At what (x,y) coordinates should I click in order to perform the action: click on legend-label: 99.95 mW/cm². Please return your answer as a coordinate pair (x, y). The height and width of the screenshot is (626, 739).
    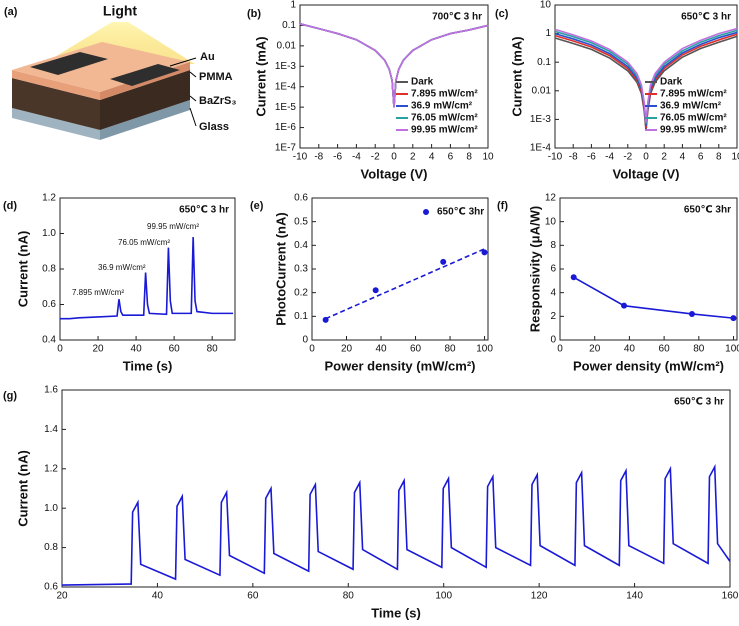
    Looking at the image, I should click on (444, 130).